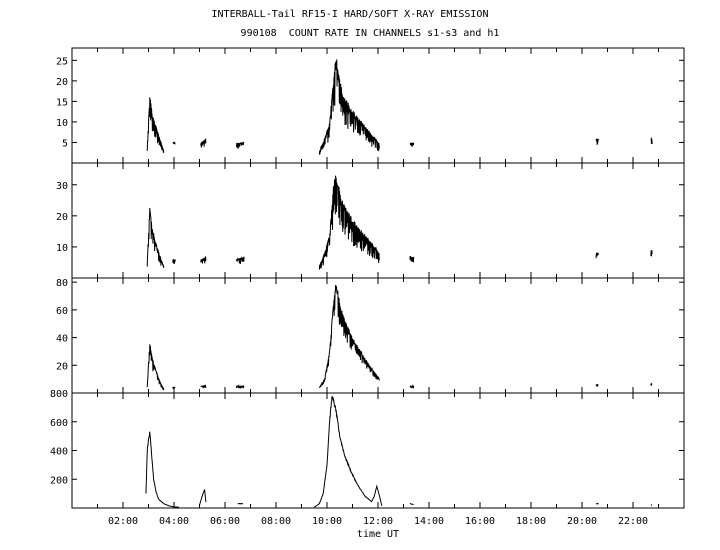 The width and height of the screenshot is (720, 550). I want to click on x-tick-label: 16:00, so click(480, 521).